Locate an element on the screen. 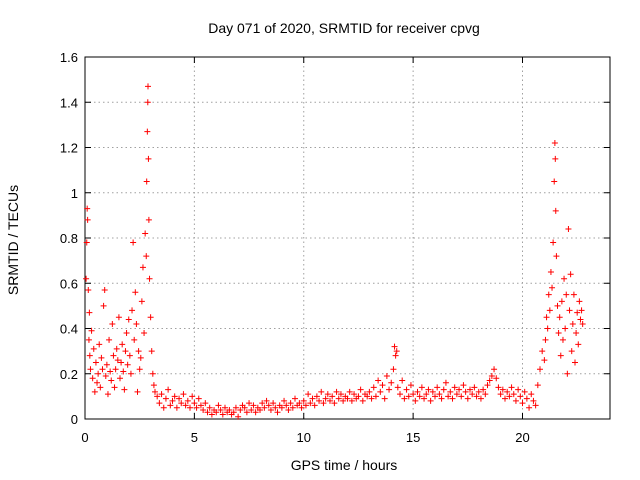 The width and height of the screenshot is (640, 480). y-tick-label: 1.4 is located at coordinates (69, 102).